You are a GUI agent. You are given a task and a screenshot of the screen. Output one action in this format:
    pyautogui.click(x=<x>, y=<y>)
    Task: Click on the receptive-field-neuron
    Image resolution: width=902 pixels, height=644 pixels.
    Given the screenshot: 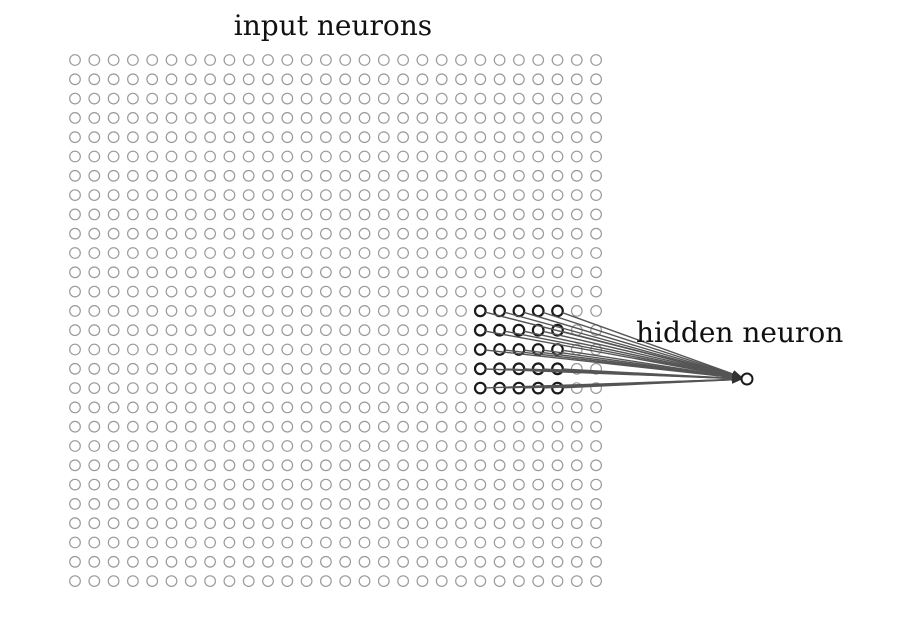 What is the action you would take?
    pyautogui.click(x=480, y=369)
    